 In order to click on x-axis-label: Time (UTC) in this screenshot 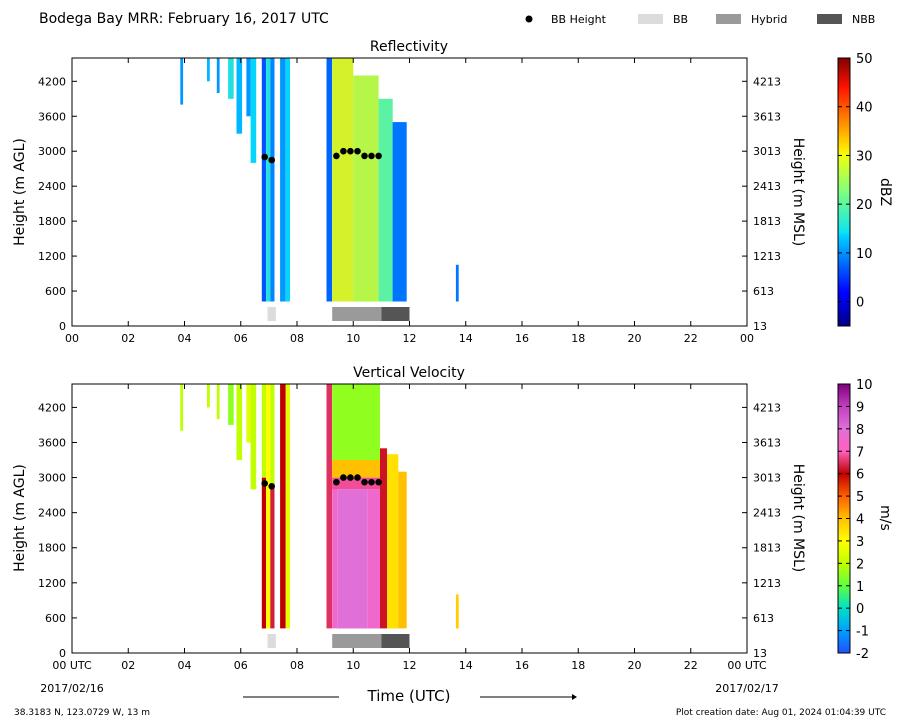, I will do `click(409, 696)`.